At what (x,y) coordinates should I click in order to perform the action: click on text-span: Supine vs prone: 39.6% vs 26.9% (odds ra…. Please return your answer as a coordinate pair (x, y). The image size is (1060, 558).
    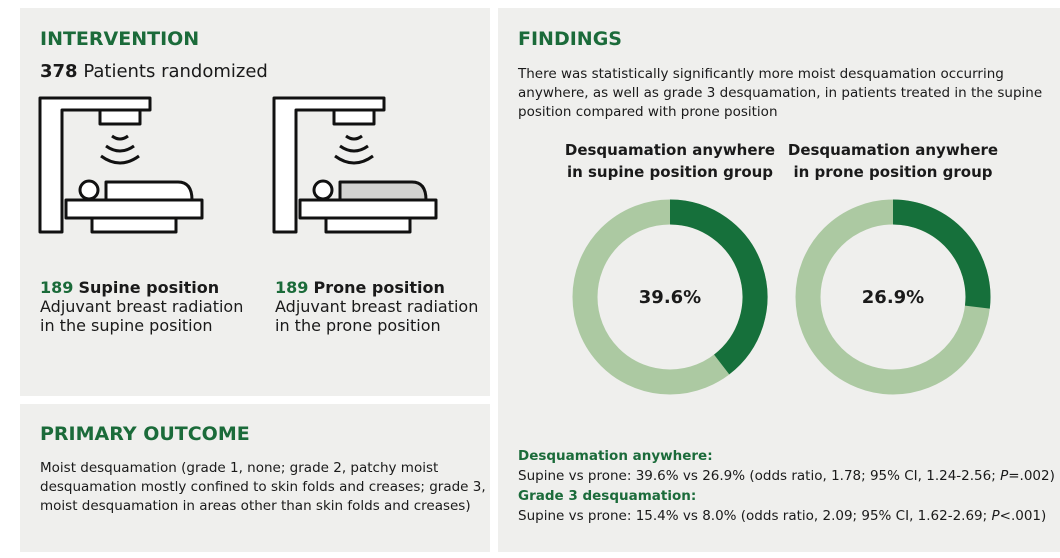
    Looking at the image, I should click on (759, 476).